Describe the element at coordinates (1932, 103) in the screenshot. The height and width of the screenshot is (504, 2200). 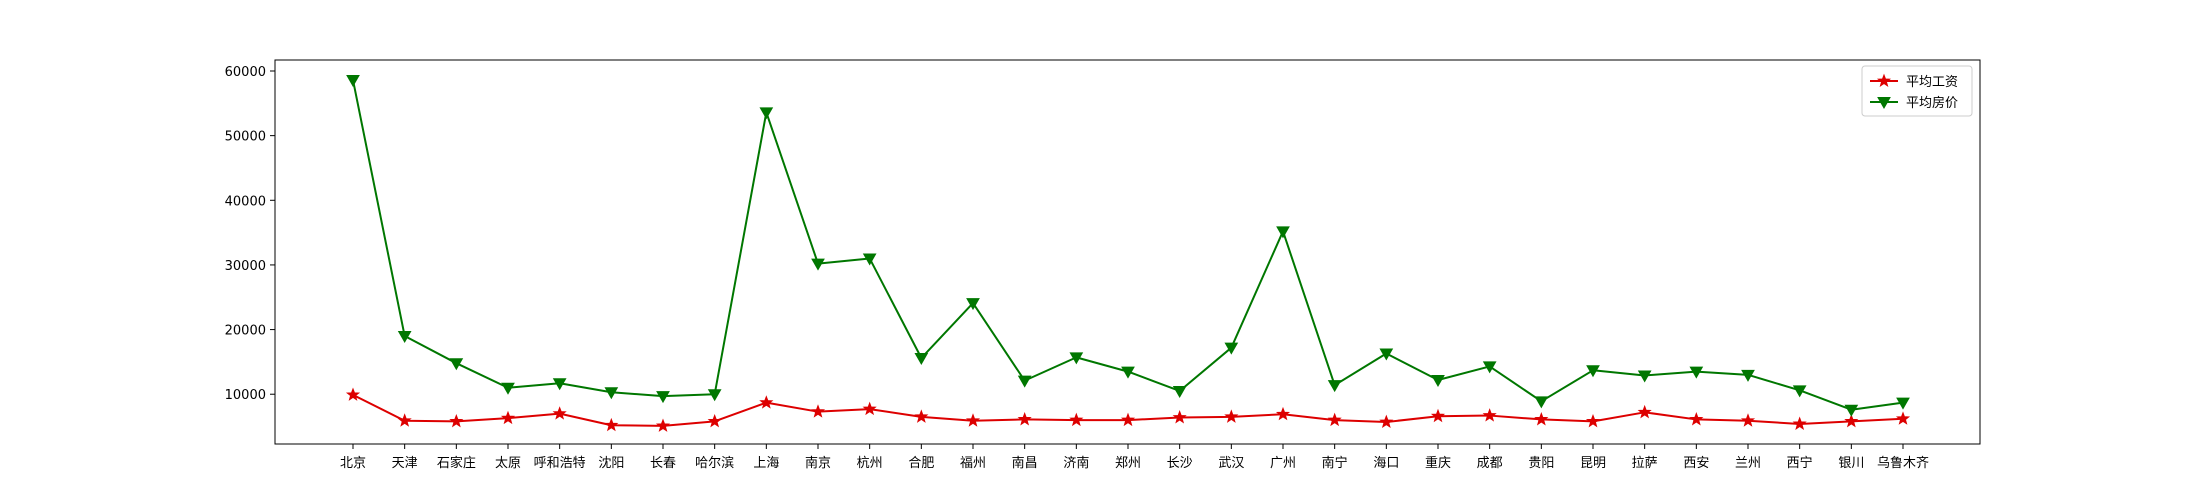
I see `legend-label-2: 平均房价` at that location.